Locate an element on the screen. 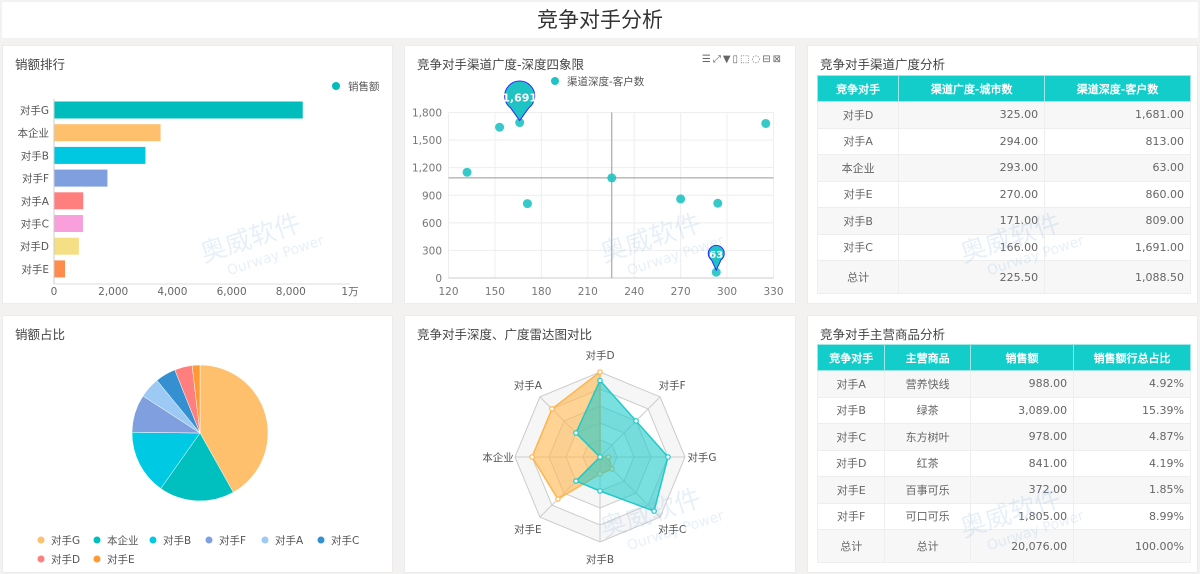 The height and width of the screenshot is (574, 1200). table-cell: 对手A is located at coordinates (858, 141).